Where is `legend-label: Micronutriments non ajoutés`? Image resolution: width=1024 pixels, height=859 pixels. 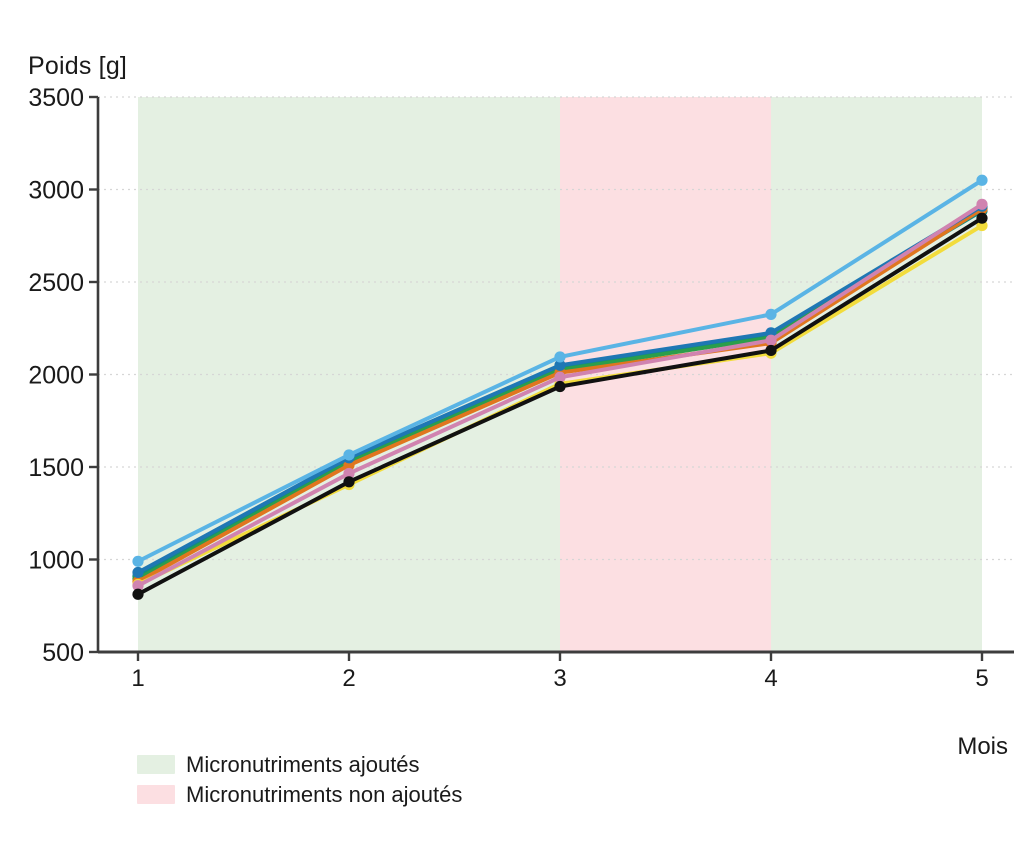
legend-label: Micronutriments non ajoutés is located at coordinates (324, 795).